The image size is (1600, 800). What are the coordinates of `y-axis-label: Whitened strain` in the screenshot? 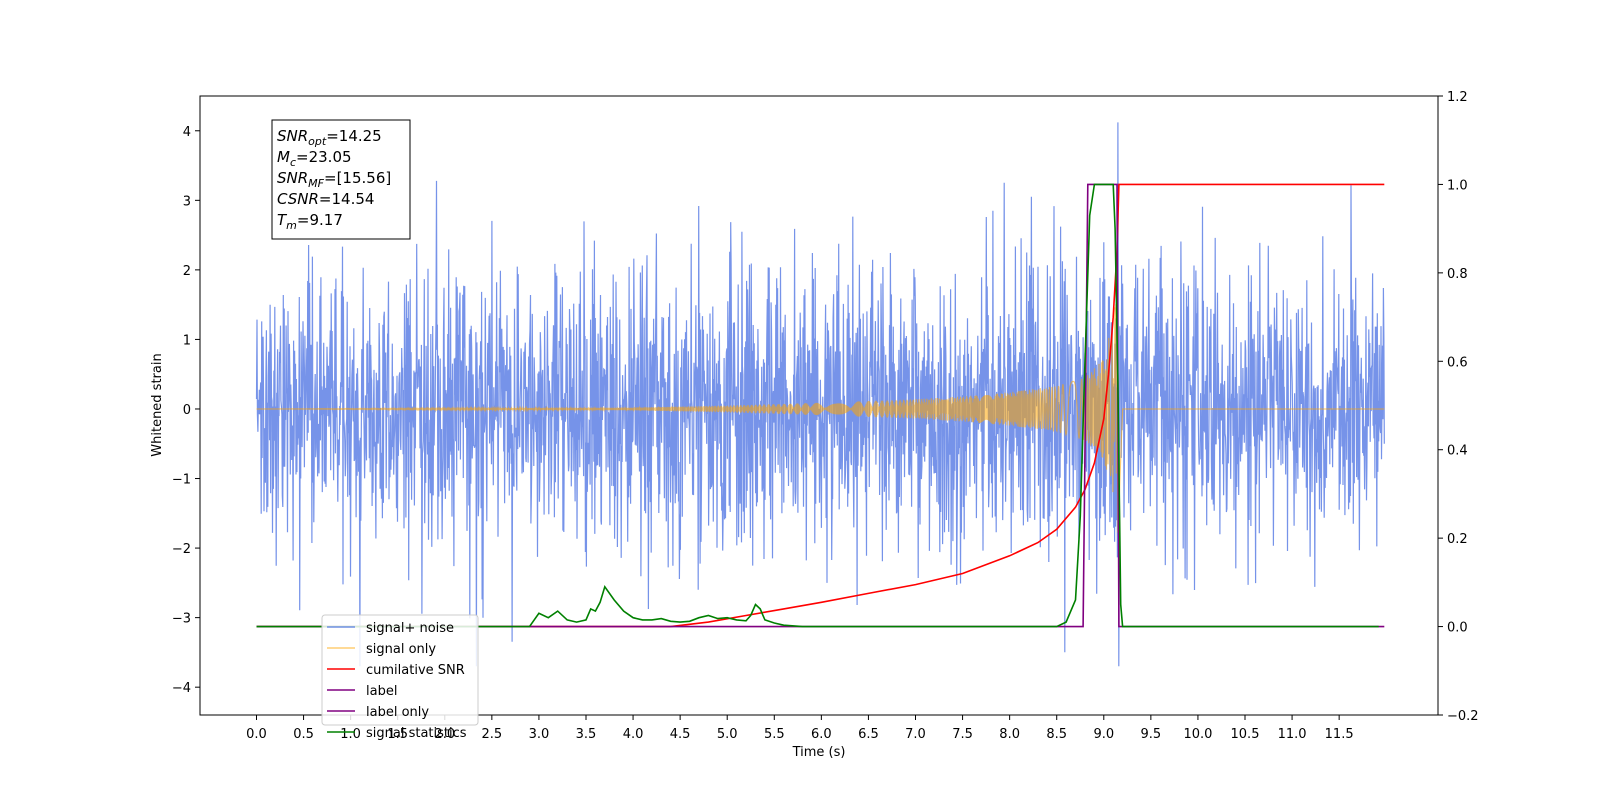 It's located at (157, 404).